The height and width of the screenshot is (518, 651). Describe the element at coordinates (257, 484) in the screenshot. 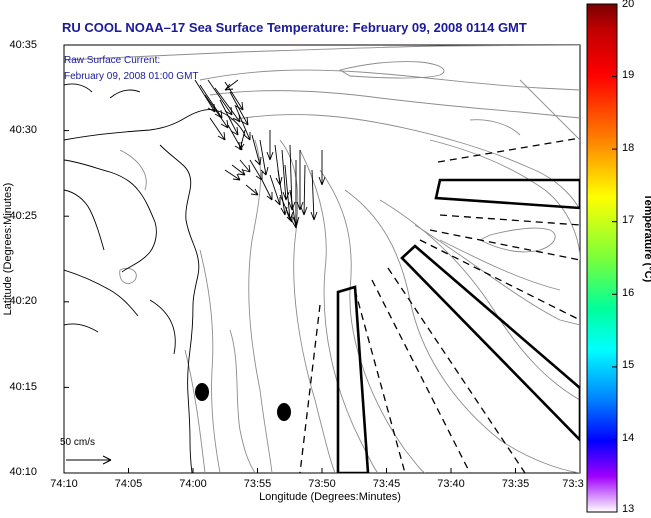

I see `xtick-label: 73:55` at that location.